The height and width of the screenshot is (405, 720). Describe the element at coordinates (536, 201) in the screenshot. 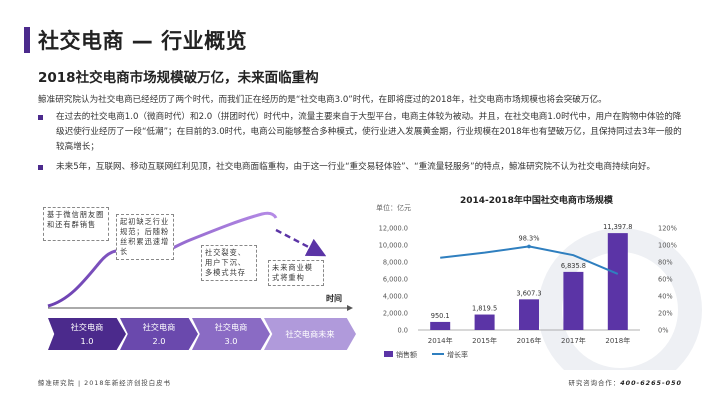

I see `chart-title: 2014-2018年中国社交电商市场规模` at that location.